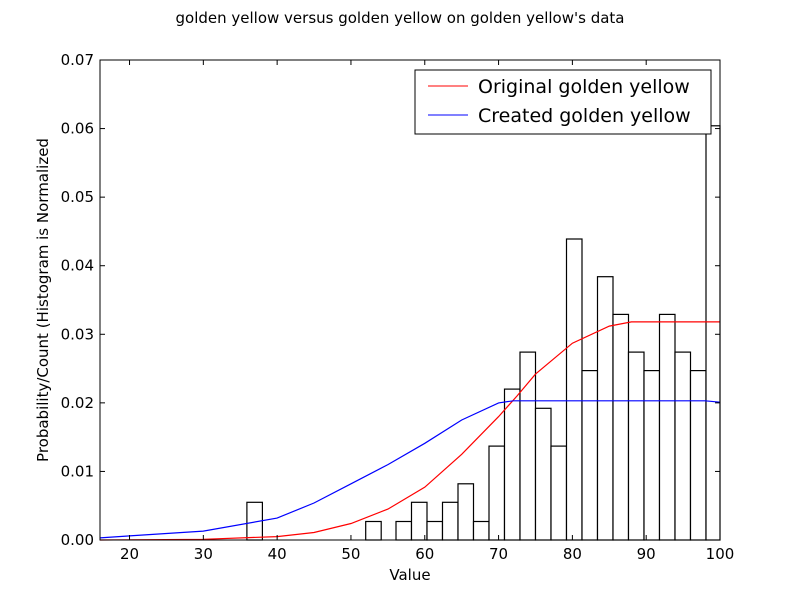  What do you see at coordinates (409, 575) in the screenshot?
I see `x-axis-label: Value` at bounding box center [409, 575].